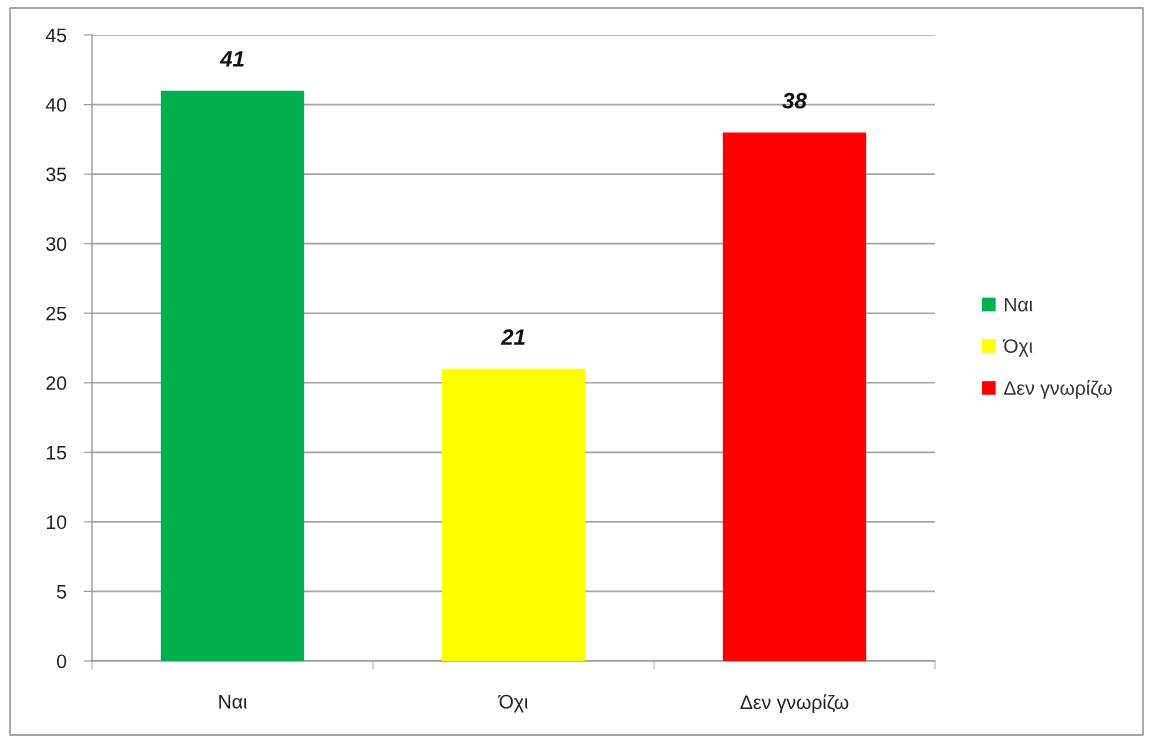 This screenshot has width=1153, height=742. I want to click on data-label: 38, so click(794, 100).